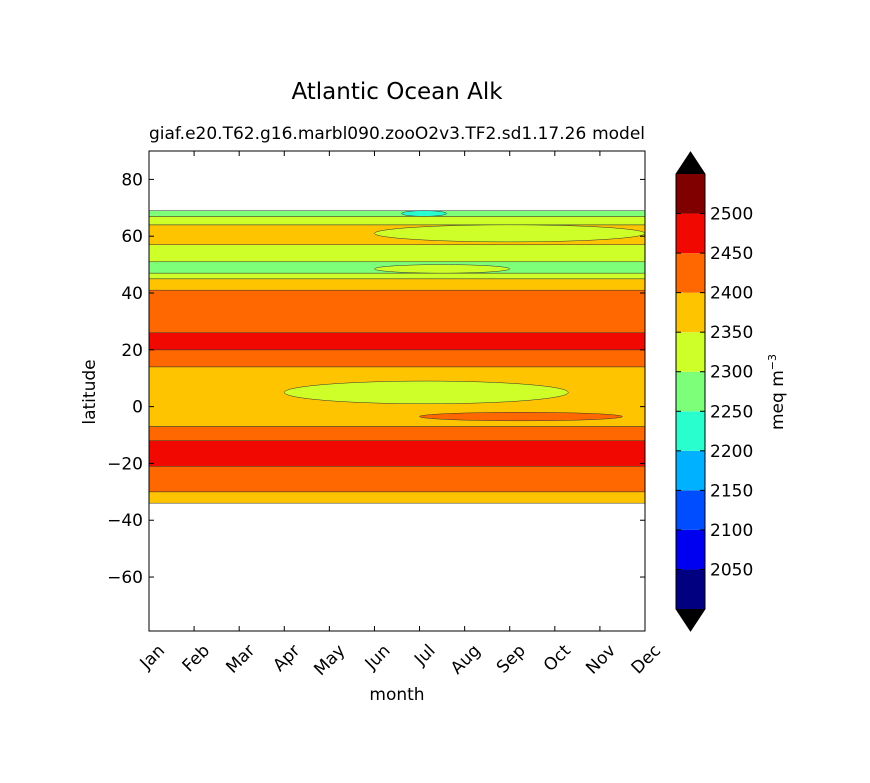 The width and height of the screenshot is (870, 783). I want to click on chart-title: Atlantic Ocean Alk, so click(397, 92).